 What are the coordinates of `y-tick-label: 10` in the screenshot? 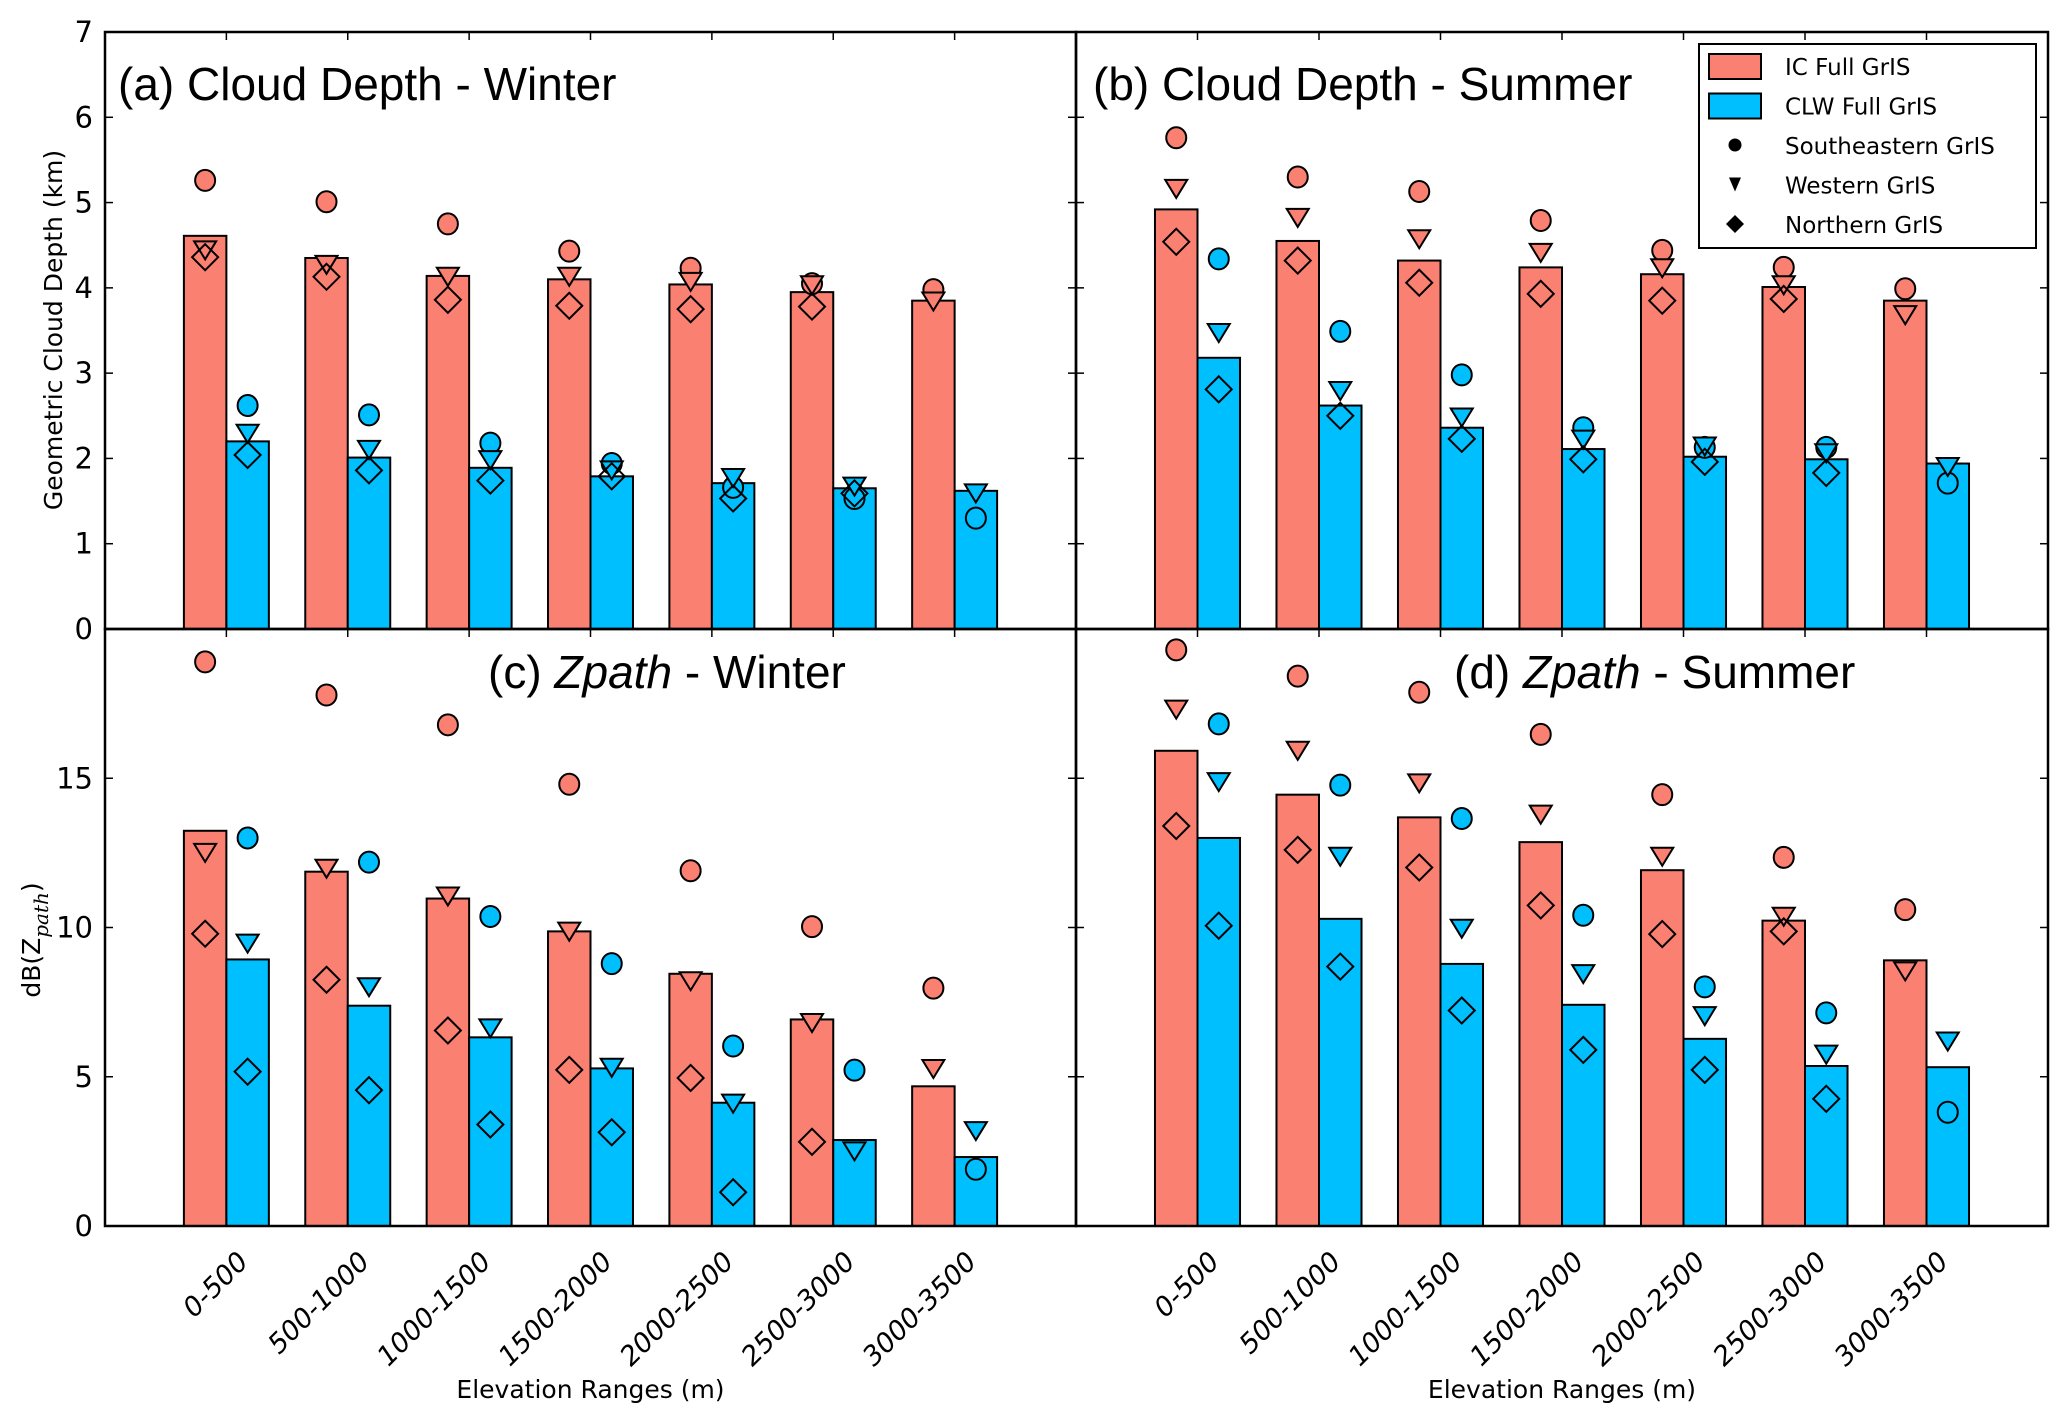 It's located at (74, 928).